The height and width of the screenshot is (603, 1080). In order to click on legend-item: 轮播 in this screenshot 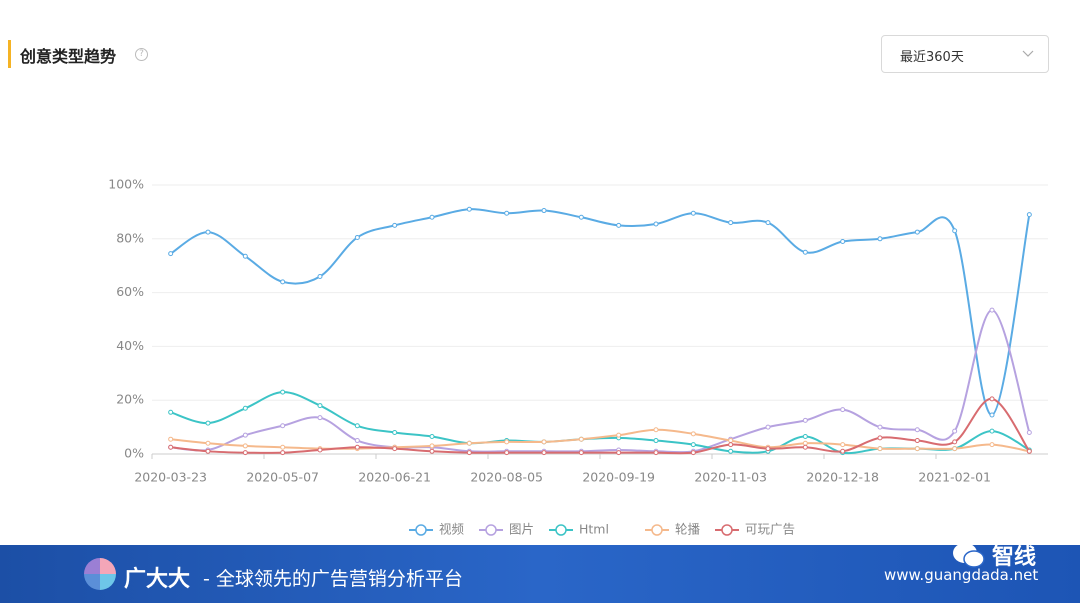, I will do `click(673, 529)`.